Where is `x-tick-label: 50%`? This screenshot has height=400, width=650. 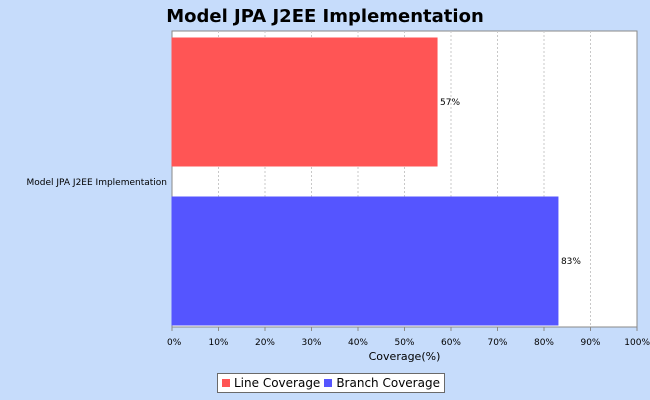
x-tick-label: 50% is located at coordinates (404, 343).